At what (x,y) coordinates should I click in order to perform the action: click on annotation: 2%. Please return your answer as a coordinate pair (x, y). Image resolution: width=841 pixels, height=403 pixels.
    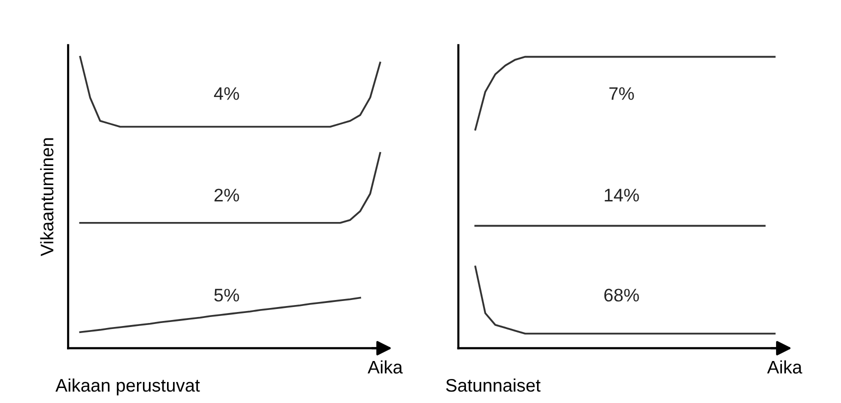
    Looking at the image, I should click on (227, 195).